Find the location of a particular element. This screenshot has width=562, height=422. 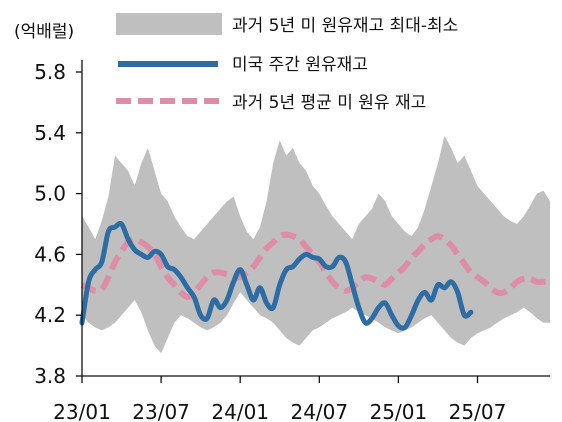

y-tick-label: 3.8 is located at coordinates (50, 376).